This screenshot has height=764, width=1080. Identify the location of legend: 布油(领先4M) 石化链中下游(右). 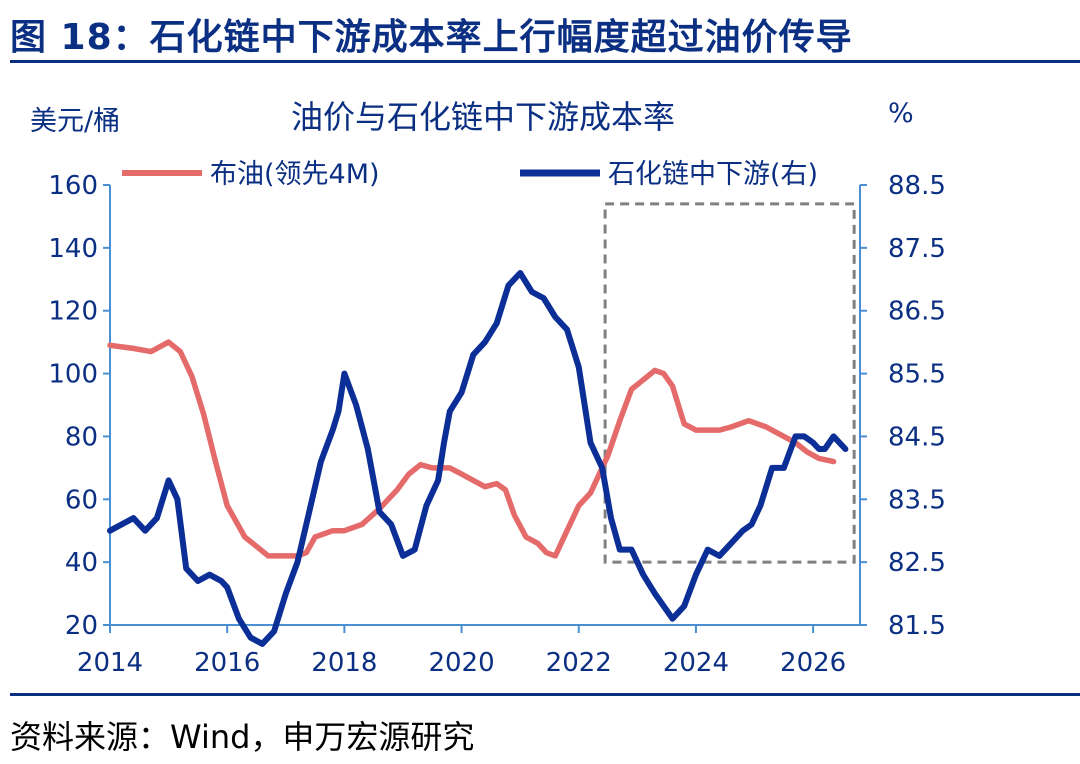
(470, 174).